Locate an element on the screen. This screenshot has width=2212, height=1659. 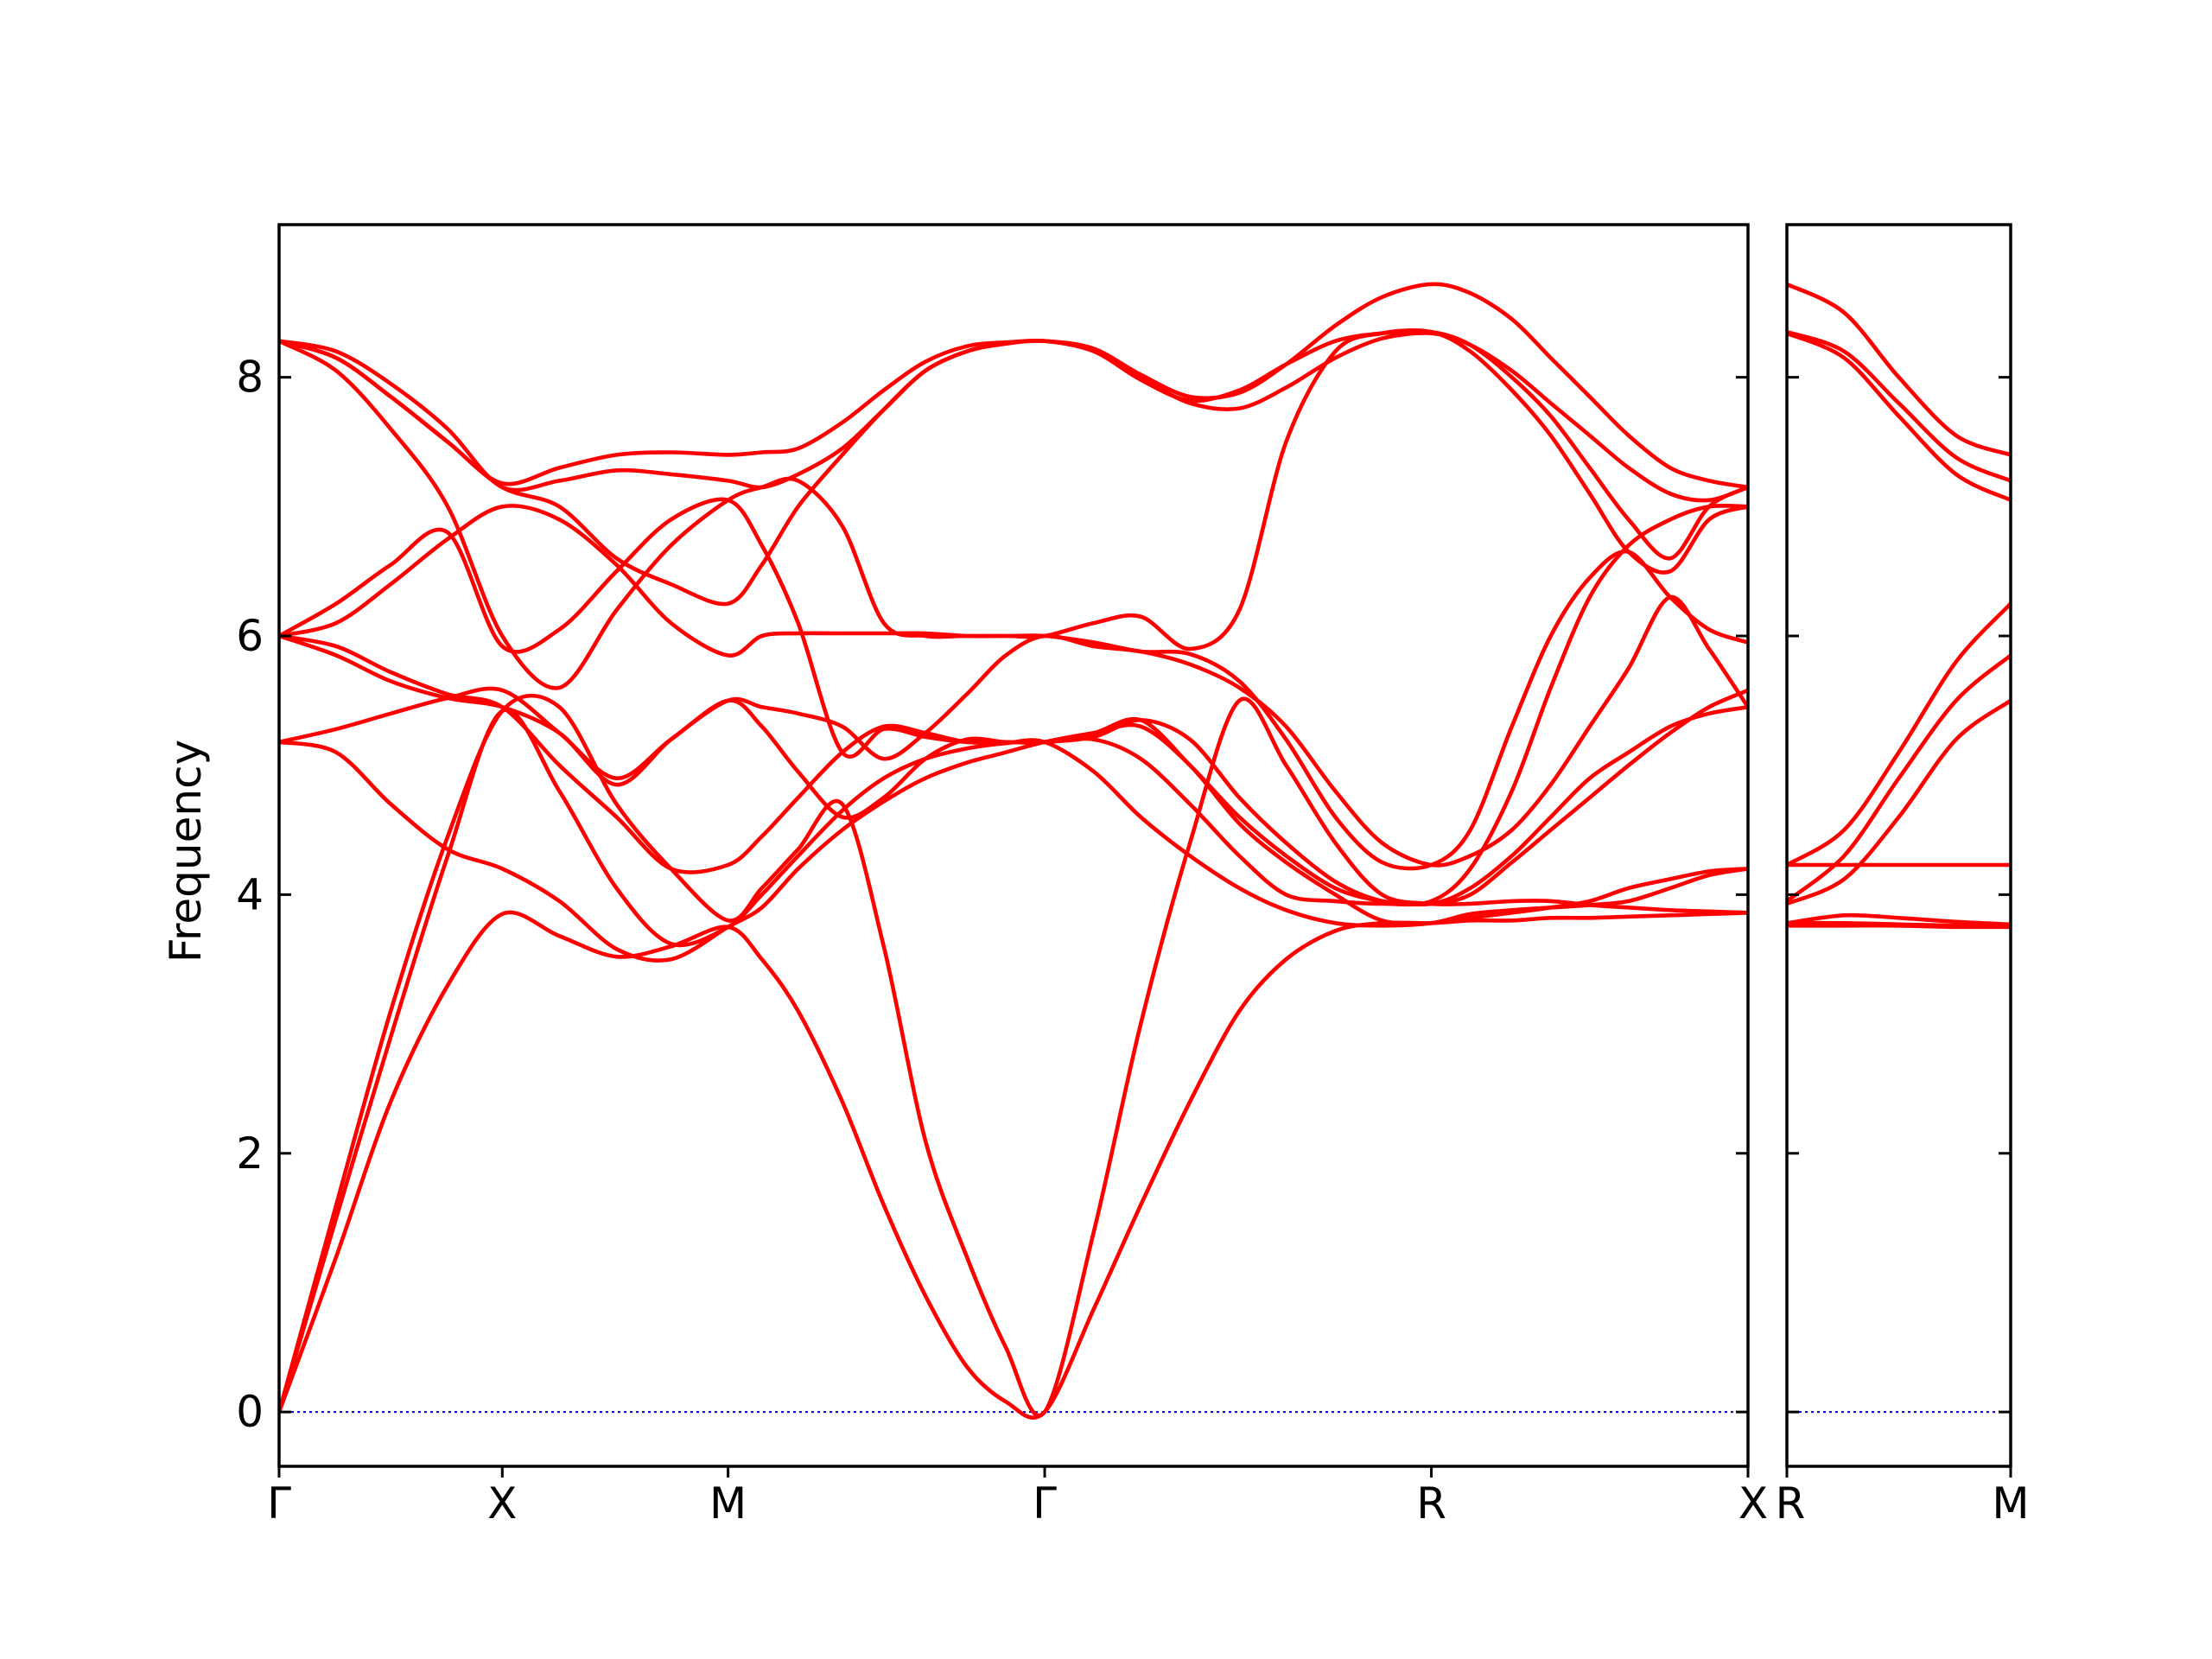
y-tick-label: 6 is located at coordinates (250, 636).